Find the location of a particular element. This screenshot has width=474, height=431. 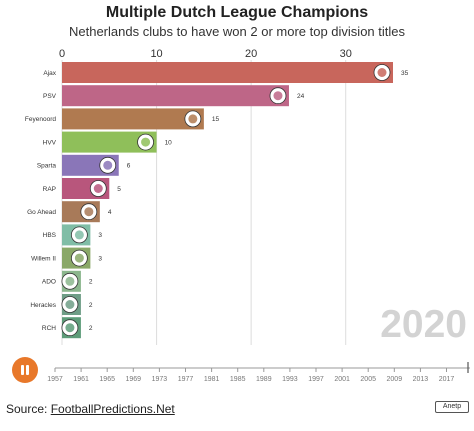

category-label: Sparta is located at coordinates (47, 166).